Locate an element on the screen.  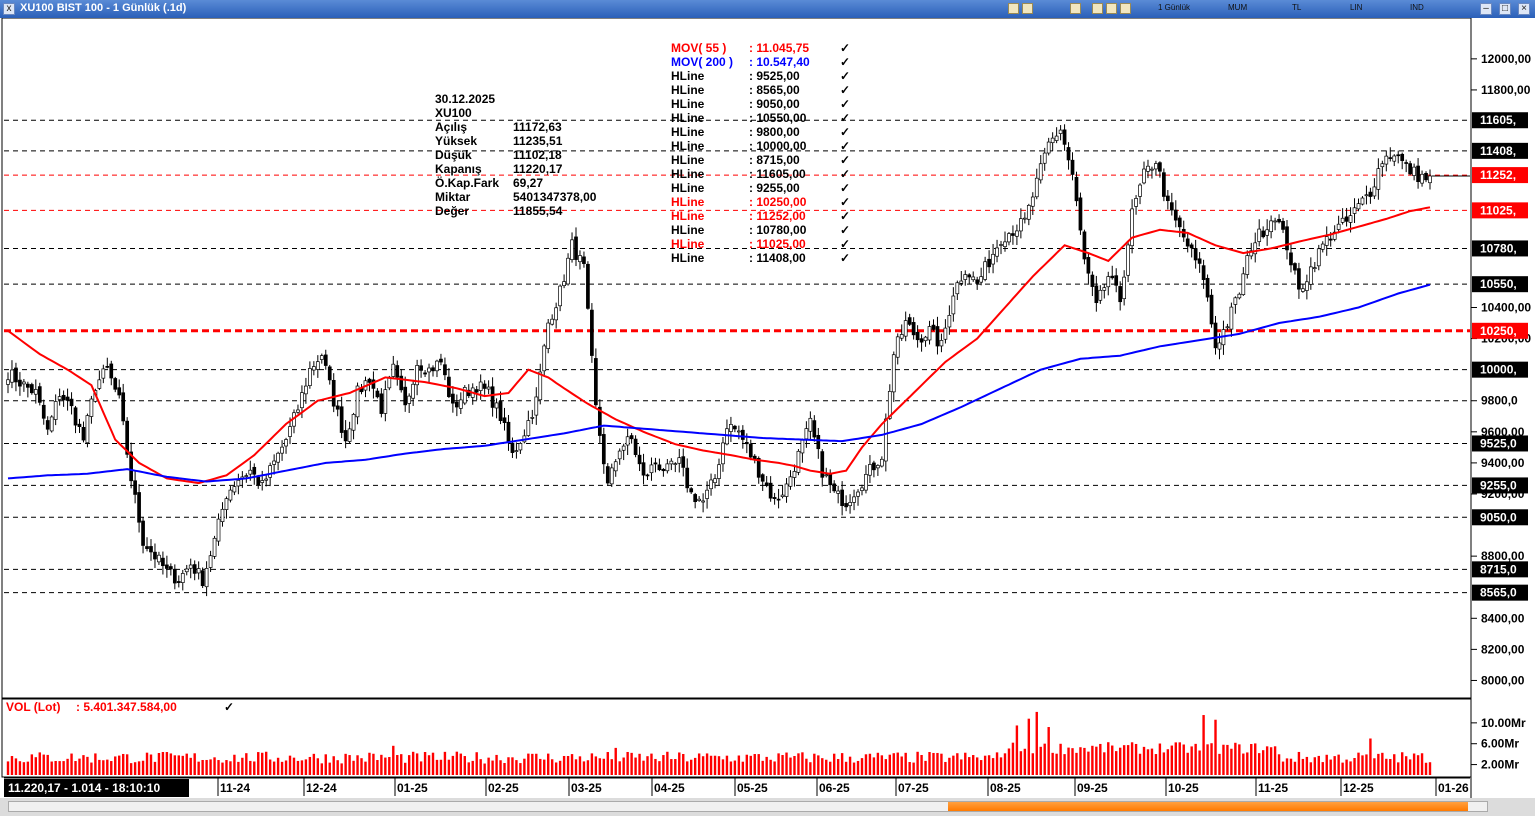
toolbar-chart-type: MUM is located at coordinates (1238, 7).